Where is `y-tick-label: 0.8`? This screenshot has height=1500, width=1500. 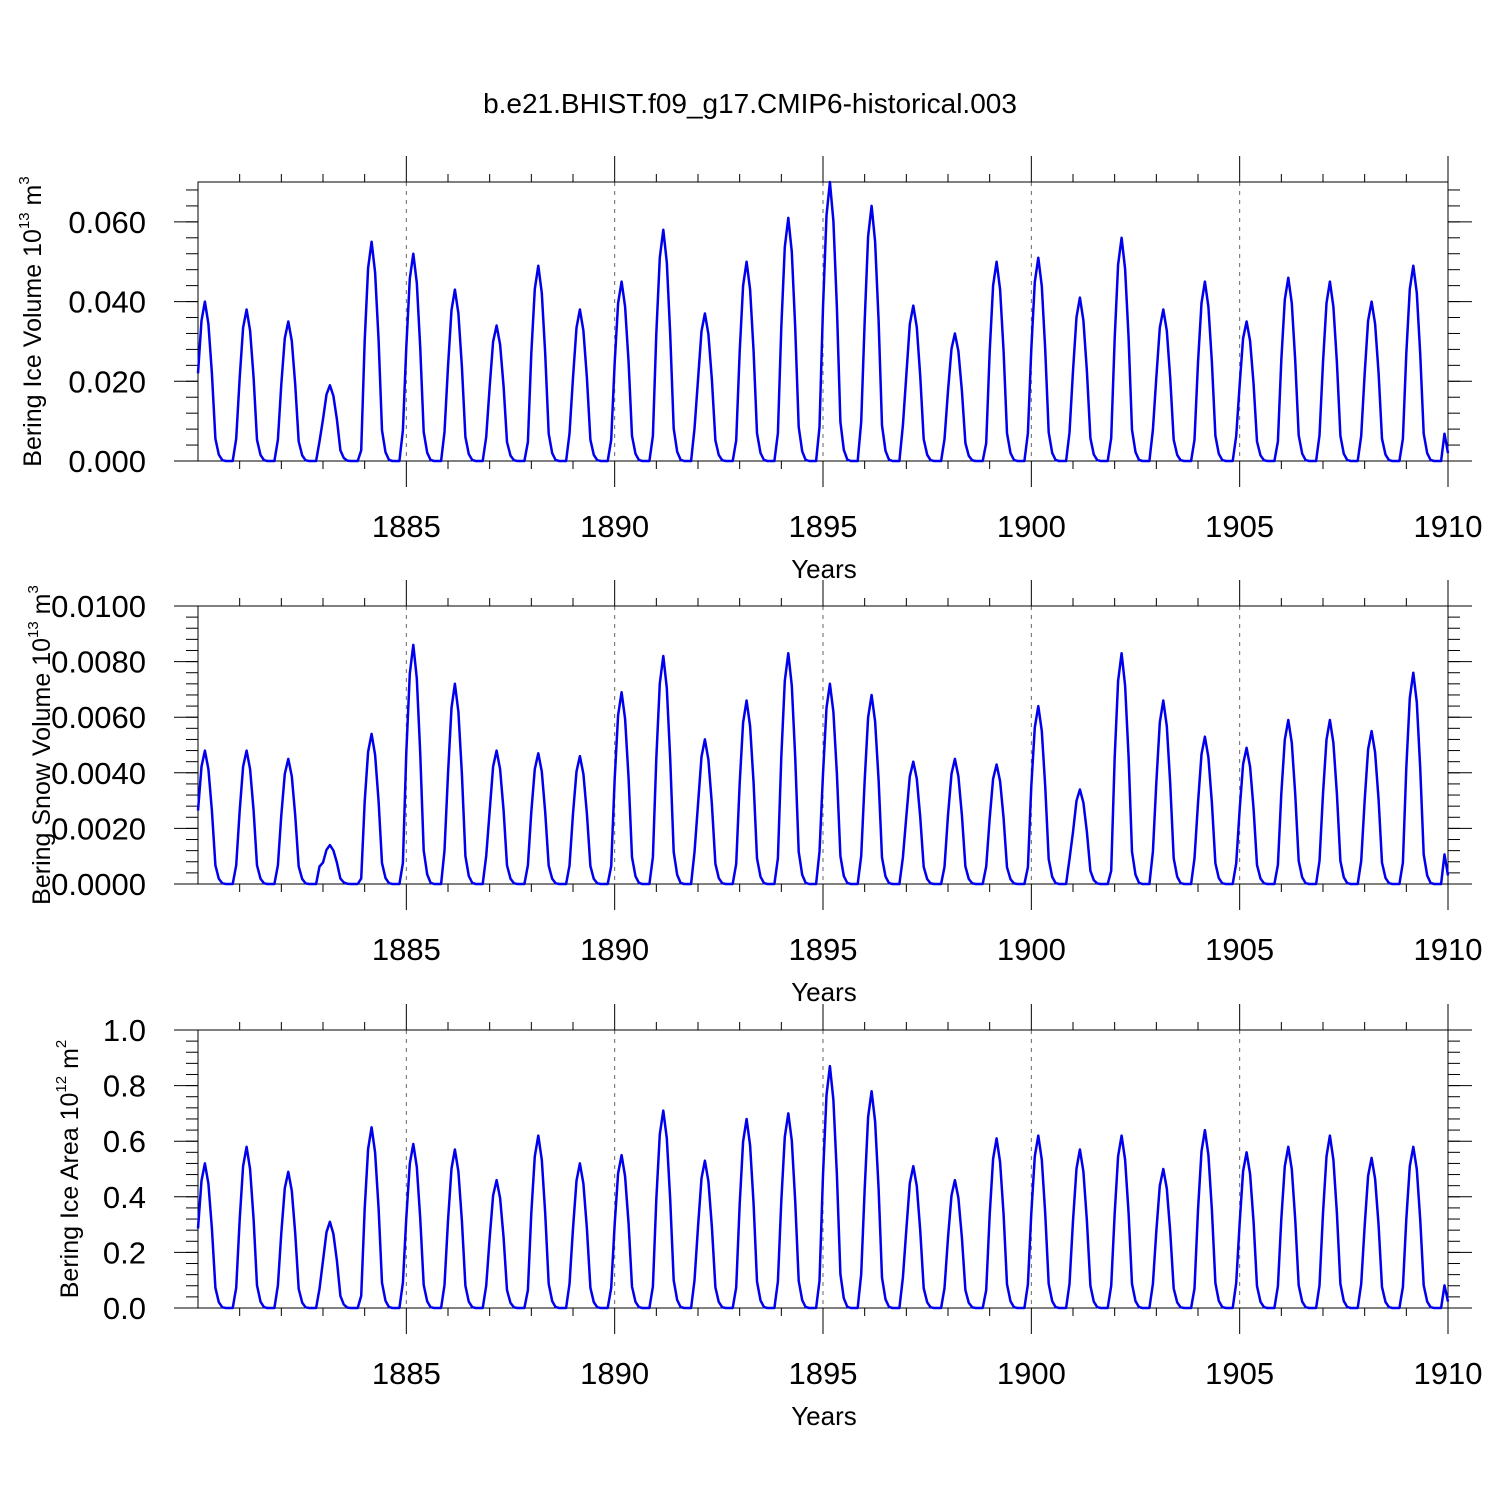
y-tick-label: 0.8 is located at coordinates (124, 1086).